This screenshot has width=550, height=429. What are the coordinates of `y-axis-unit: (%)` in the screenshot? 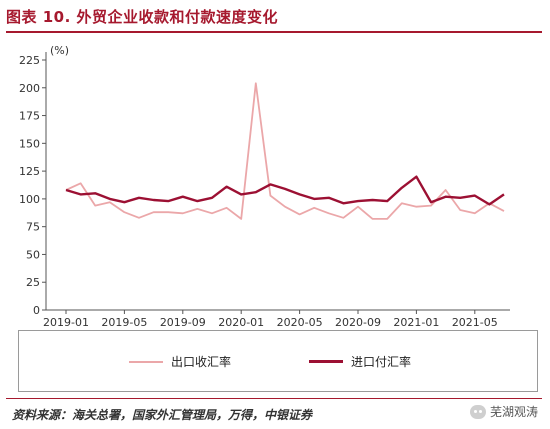 It's located at (59, 50).